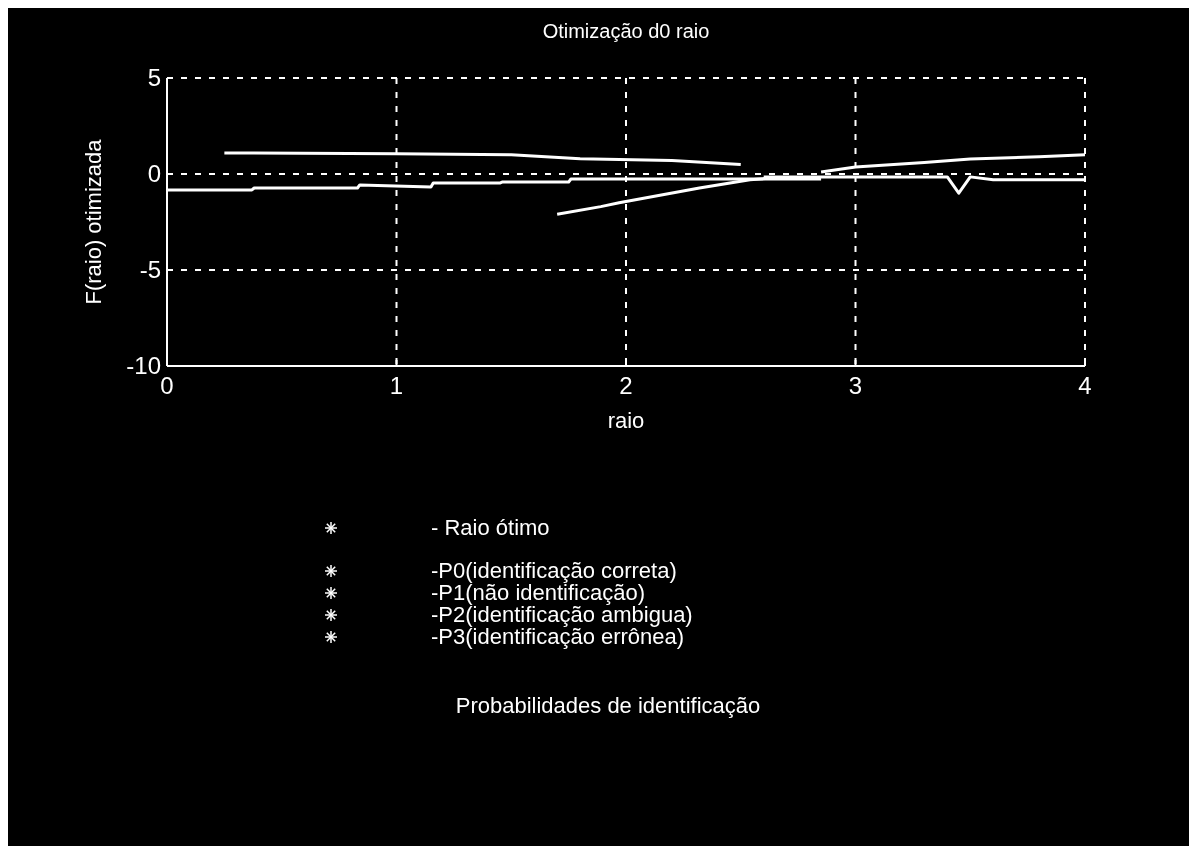 Image resolution: width=1197 pixels, height=854 pixels. What do you see at coordinates (1085, 385) in the screenshot?
I see `x-tick-label: 4` at bounding box center [1085, 385].